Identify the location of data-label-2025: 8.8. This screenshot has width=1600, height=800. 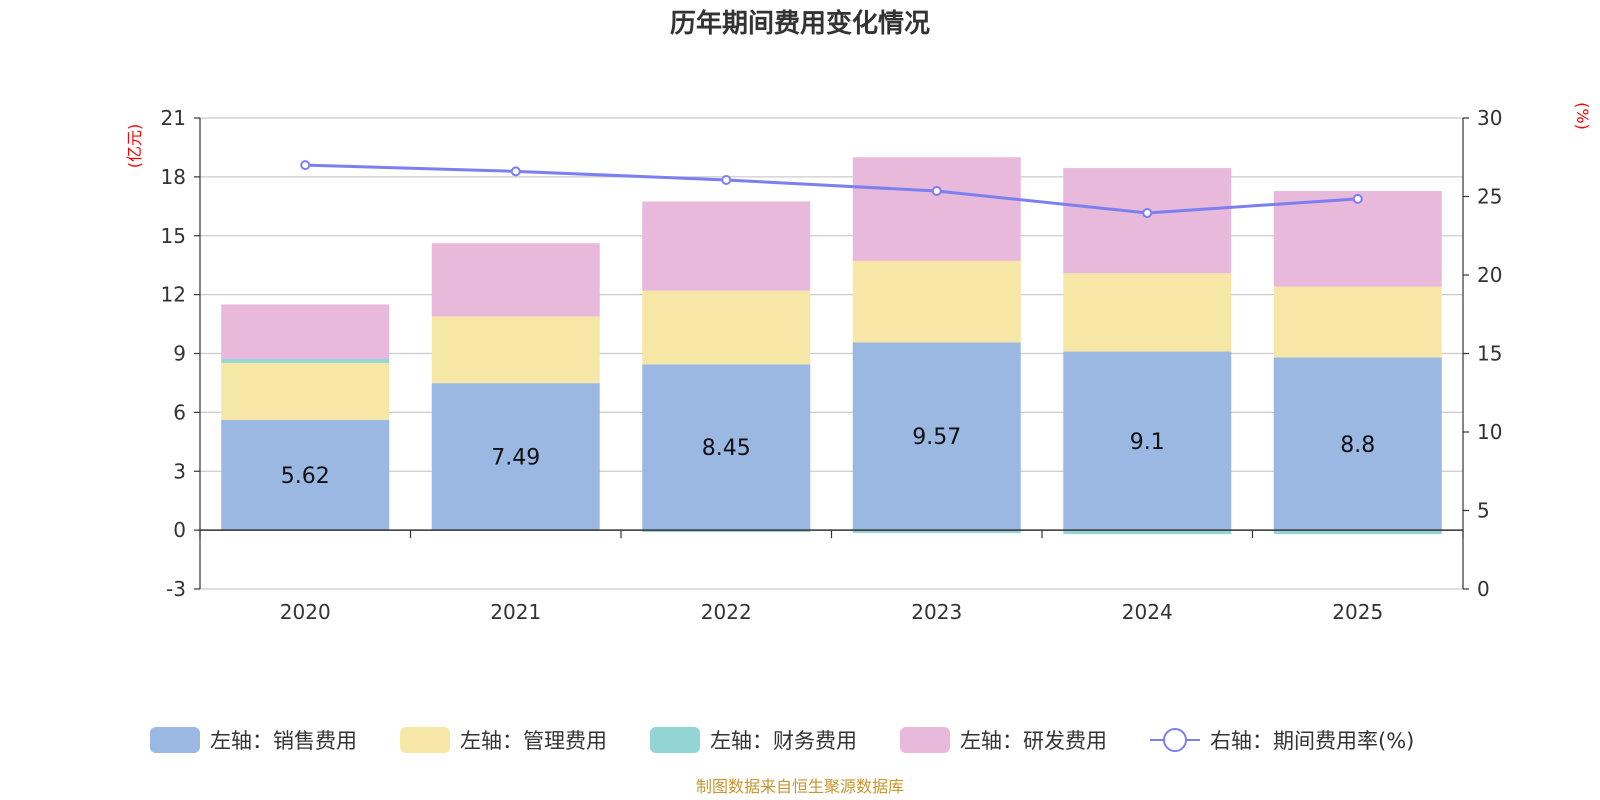
(1357, 445).